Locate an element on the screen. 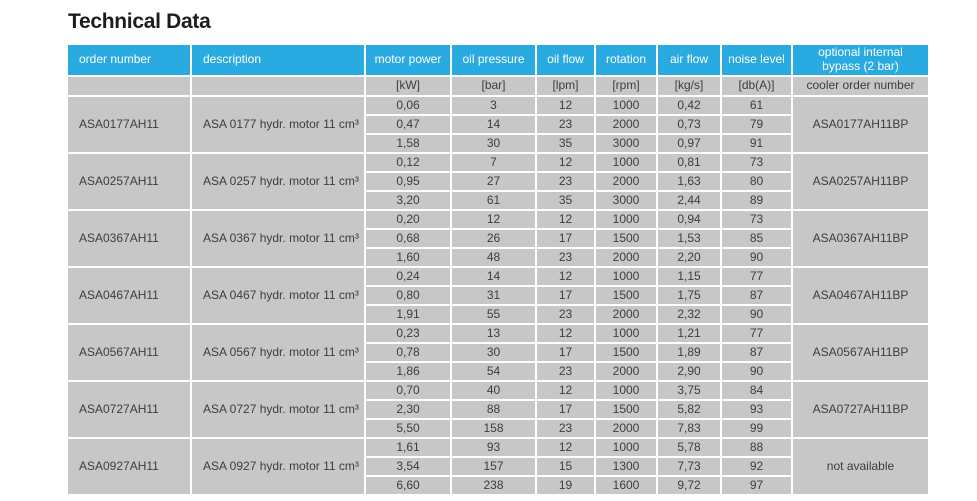 This screenshot has width=977, height=501. order-number-cell: ASA0467AH11 is located at coordinates (129, 295).